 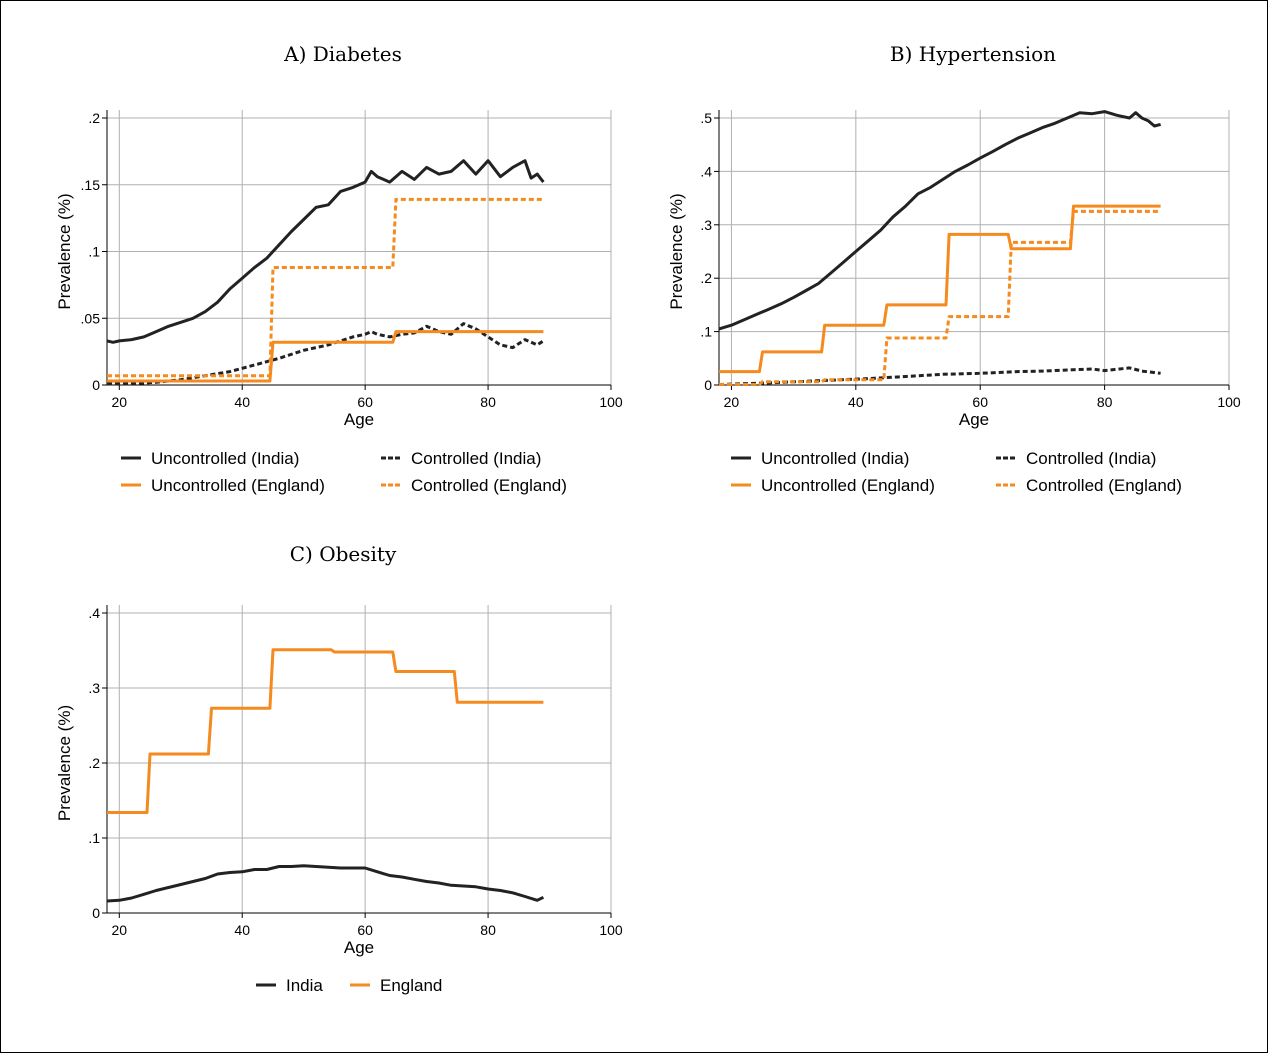 I want to click on legend-item: India, so click(x=289, y=985).